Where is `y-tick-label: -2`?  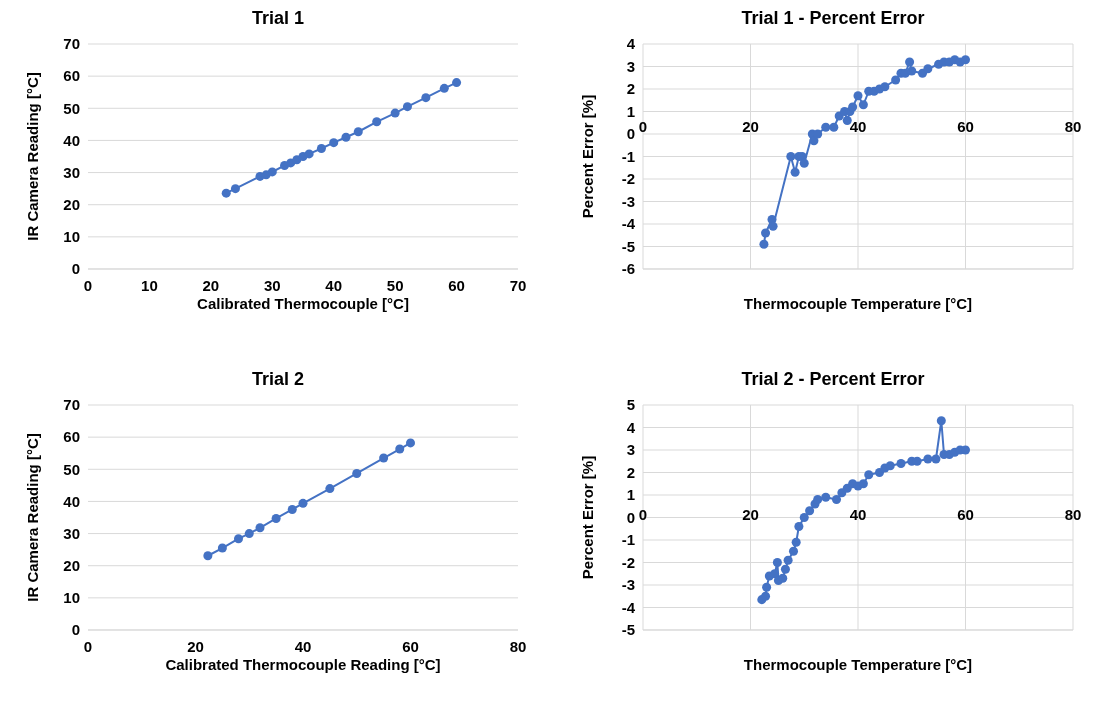 y-tick-label: -2 is located at coordinates (628, 562).